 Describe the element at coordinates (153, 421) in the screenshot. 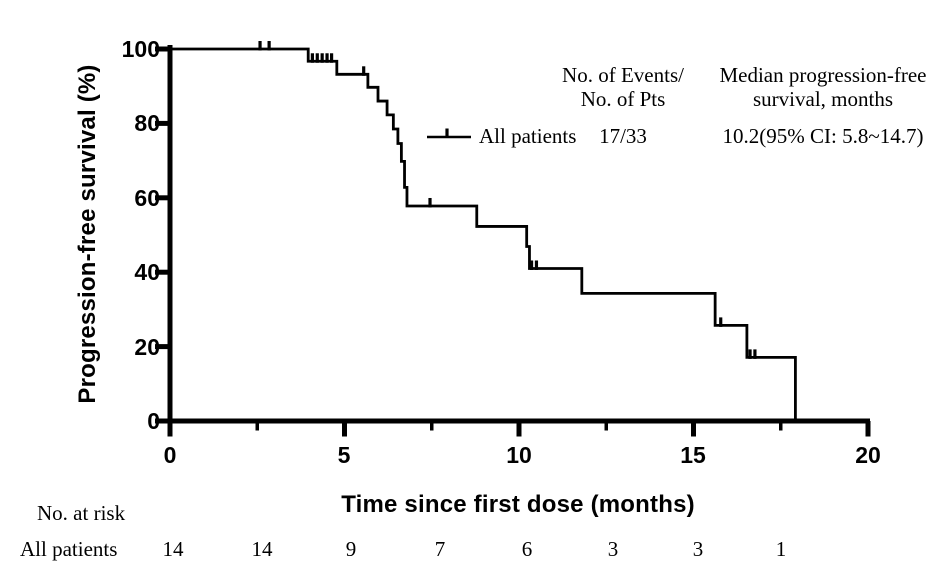

I see `y-tick-label-0: 0` at that location.